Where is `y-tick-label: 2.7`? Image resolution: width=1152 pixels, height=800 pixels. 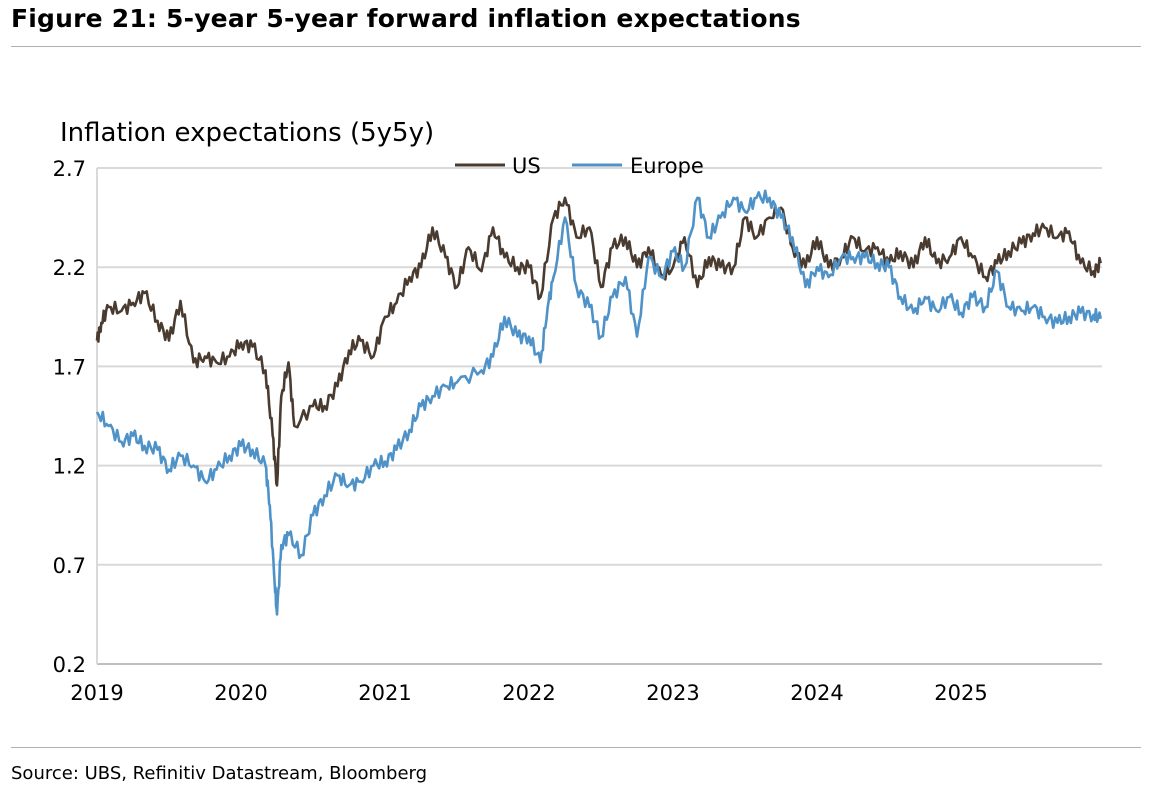
y-tick-label: 2.7 is located at coordinates (69, 169).